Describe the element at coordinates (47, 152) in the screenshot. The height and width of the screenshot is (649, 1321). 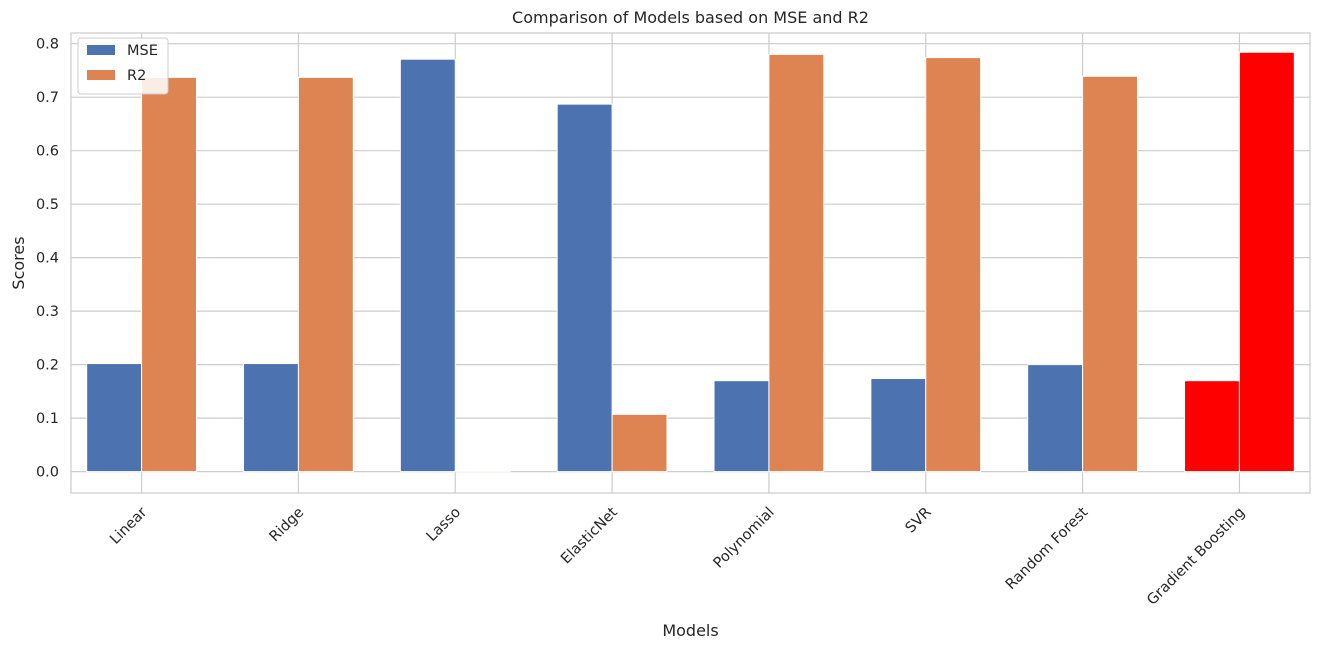
I see `y-tick-label: 0.6` at that location.